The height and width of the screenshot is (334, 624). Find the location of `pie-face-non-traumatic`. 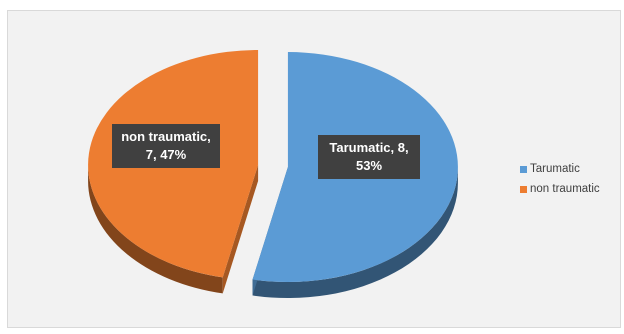

pie-face-non-traumatic is located at coordinates (240, 229).